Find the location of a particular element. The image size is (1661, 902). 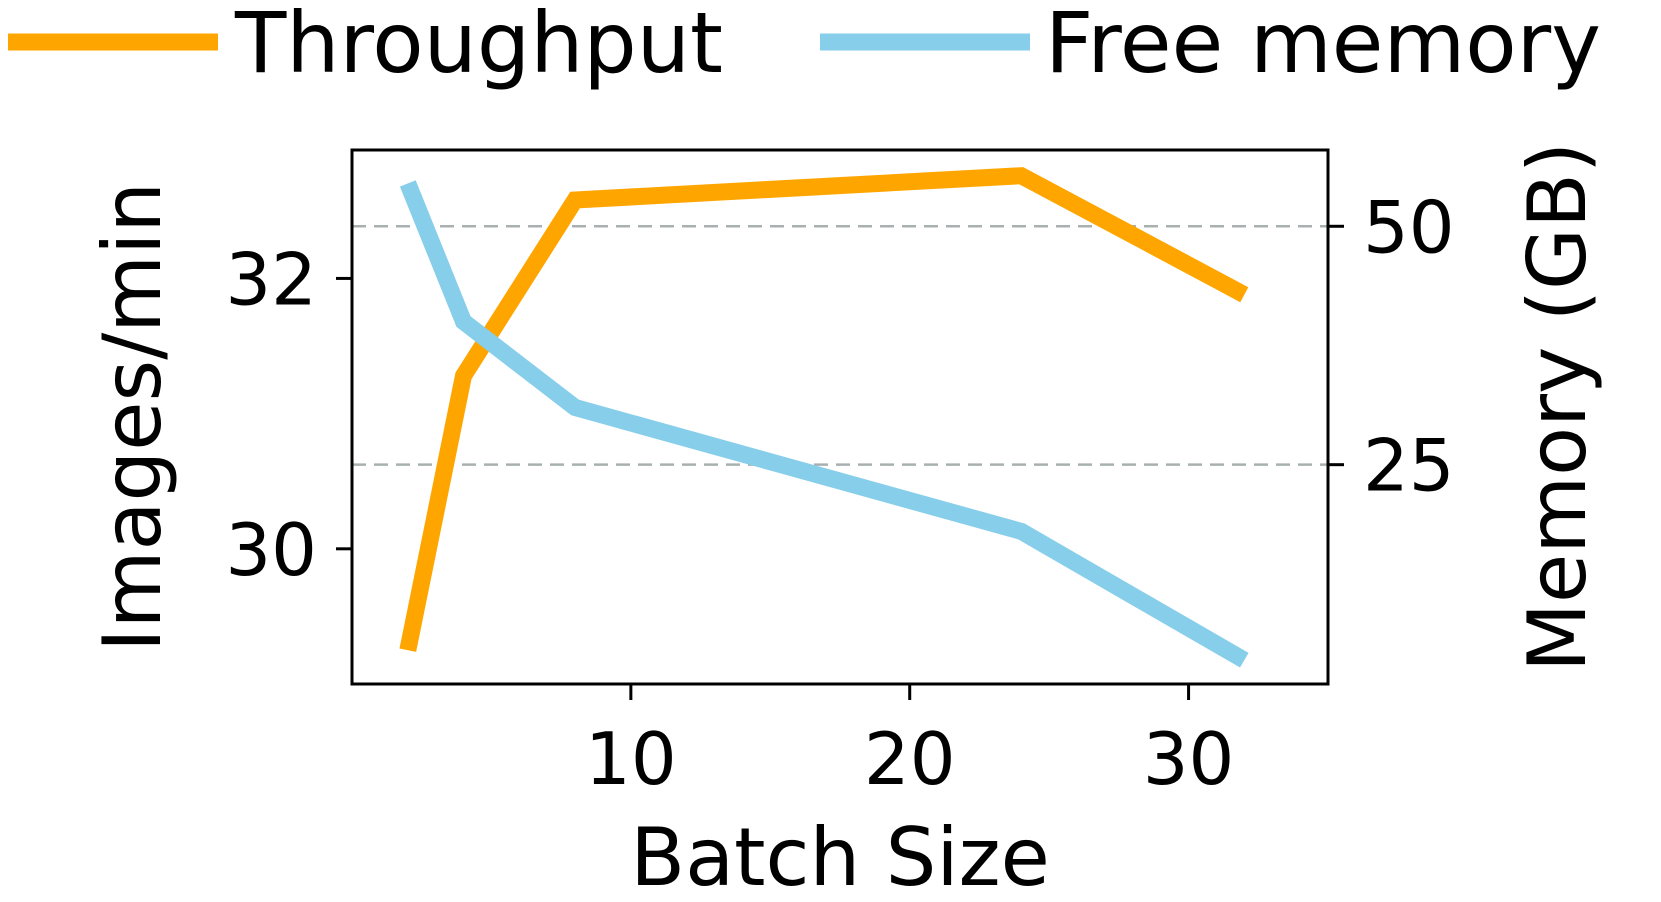

x-tick-label: 30 is located at coordinates (1189, 759).